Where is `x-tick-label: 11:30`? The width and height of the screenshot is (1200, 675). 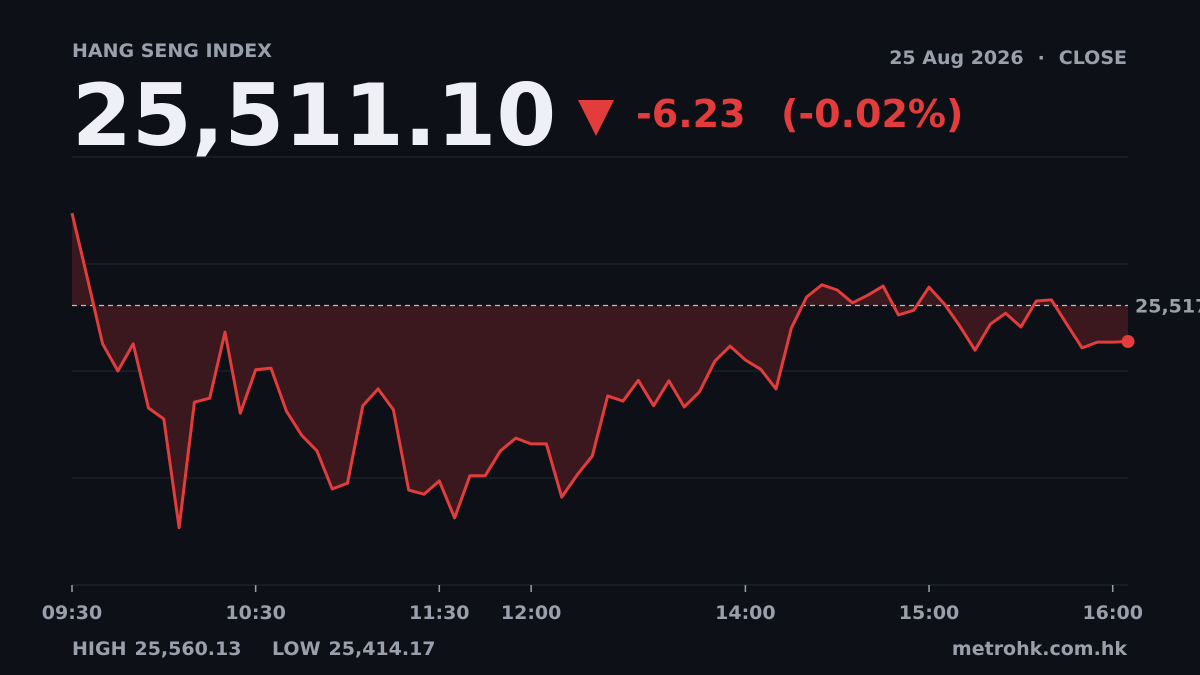 x-tick-label: 11:30 is located at coordinates (439, 613).